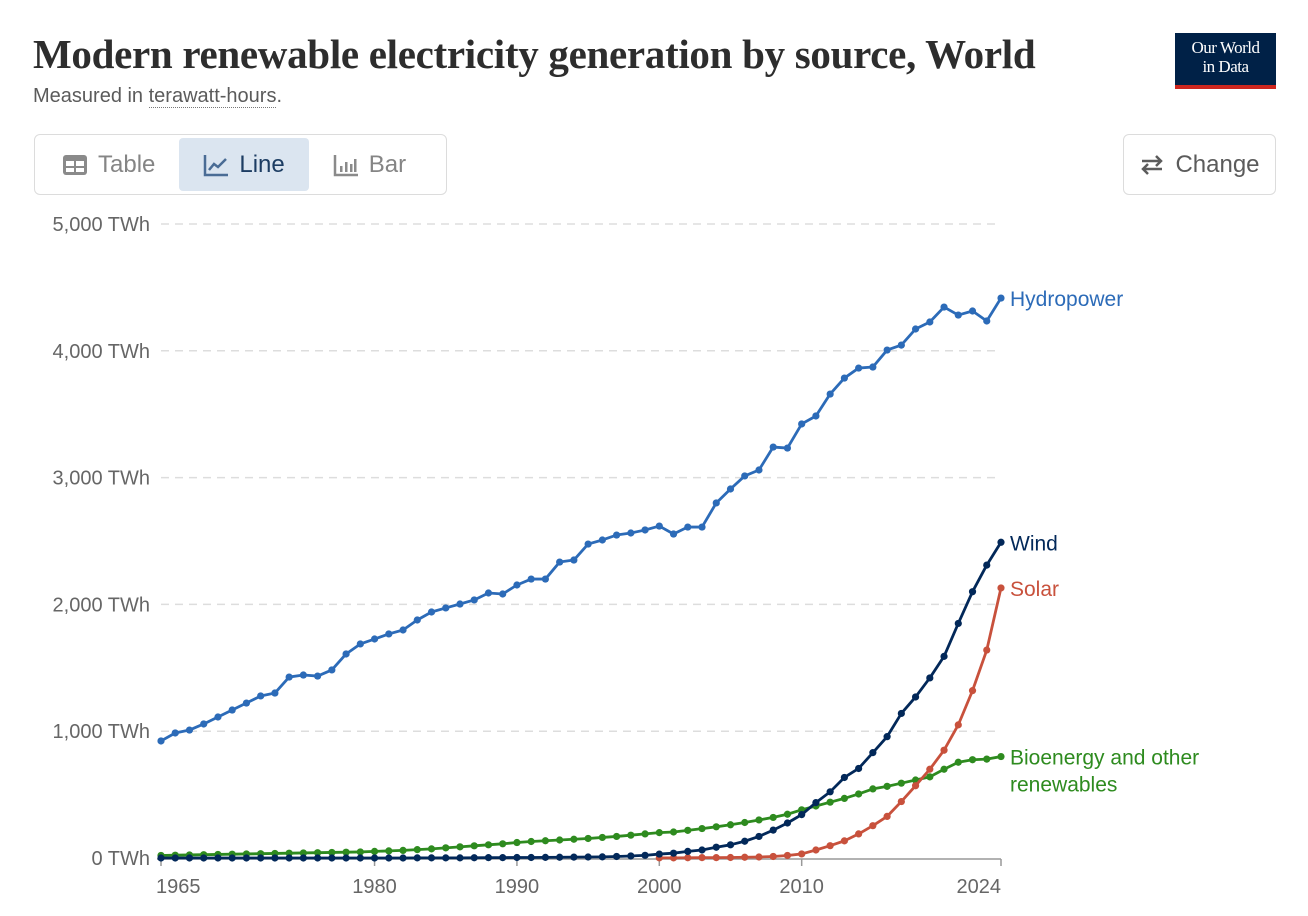 The width and height of the screenshot is (1308, 916). Describe the element at coordinates (1034, 543) in the screenshot. I see `series-label: Wind` at that location.